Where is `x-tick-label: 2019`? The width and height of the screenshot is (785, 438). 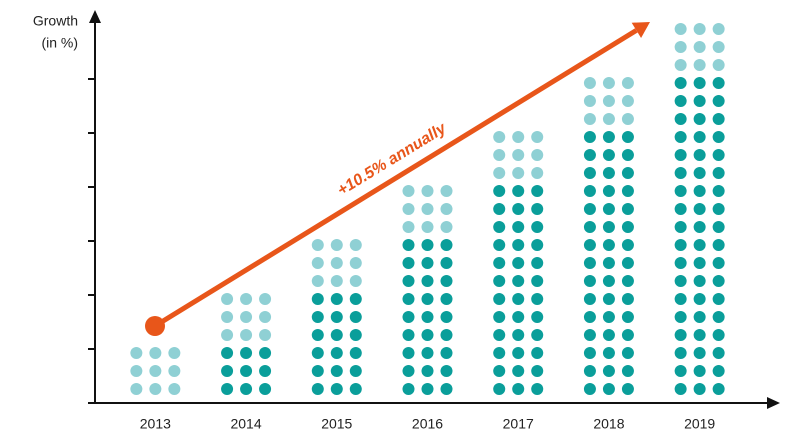 x-tick-label: 2019 is located at coordinates (699, 424).